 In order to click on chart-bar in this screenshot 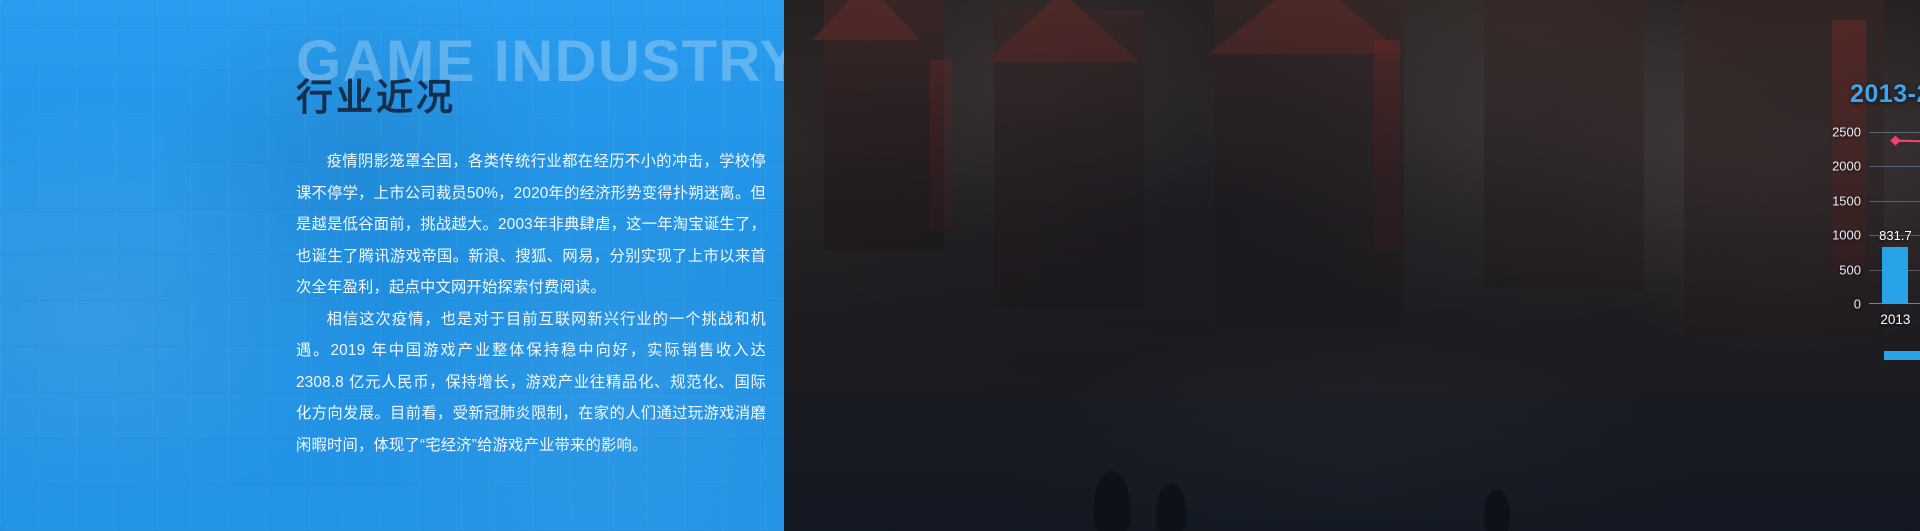, I will do `click(1895, 275)`.